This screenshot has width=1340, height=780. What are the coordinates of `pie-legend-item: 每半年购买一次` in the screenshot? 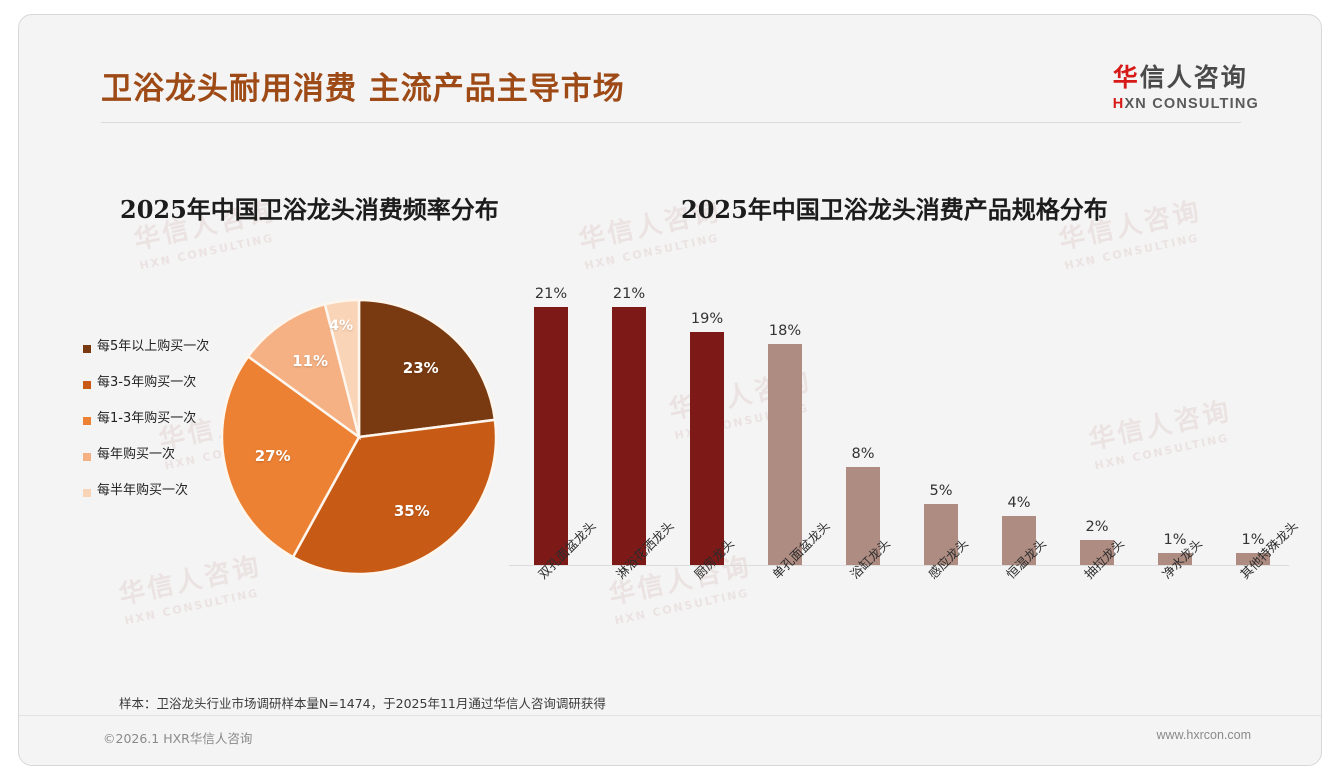 It's located at (158, 502).